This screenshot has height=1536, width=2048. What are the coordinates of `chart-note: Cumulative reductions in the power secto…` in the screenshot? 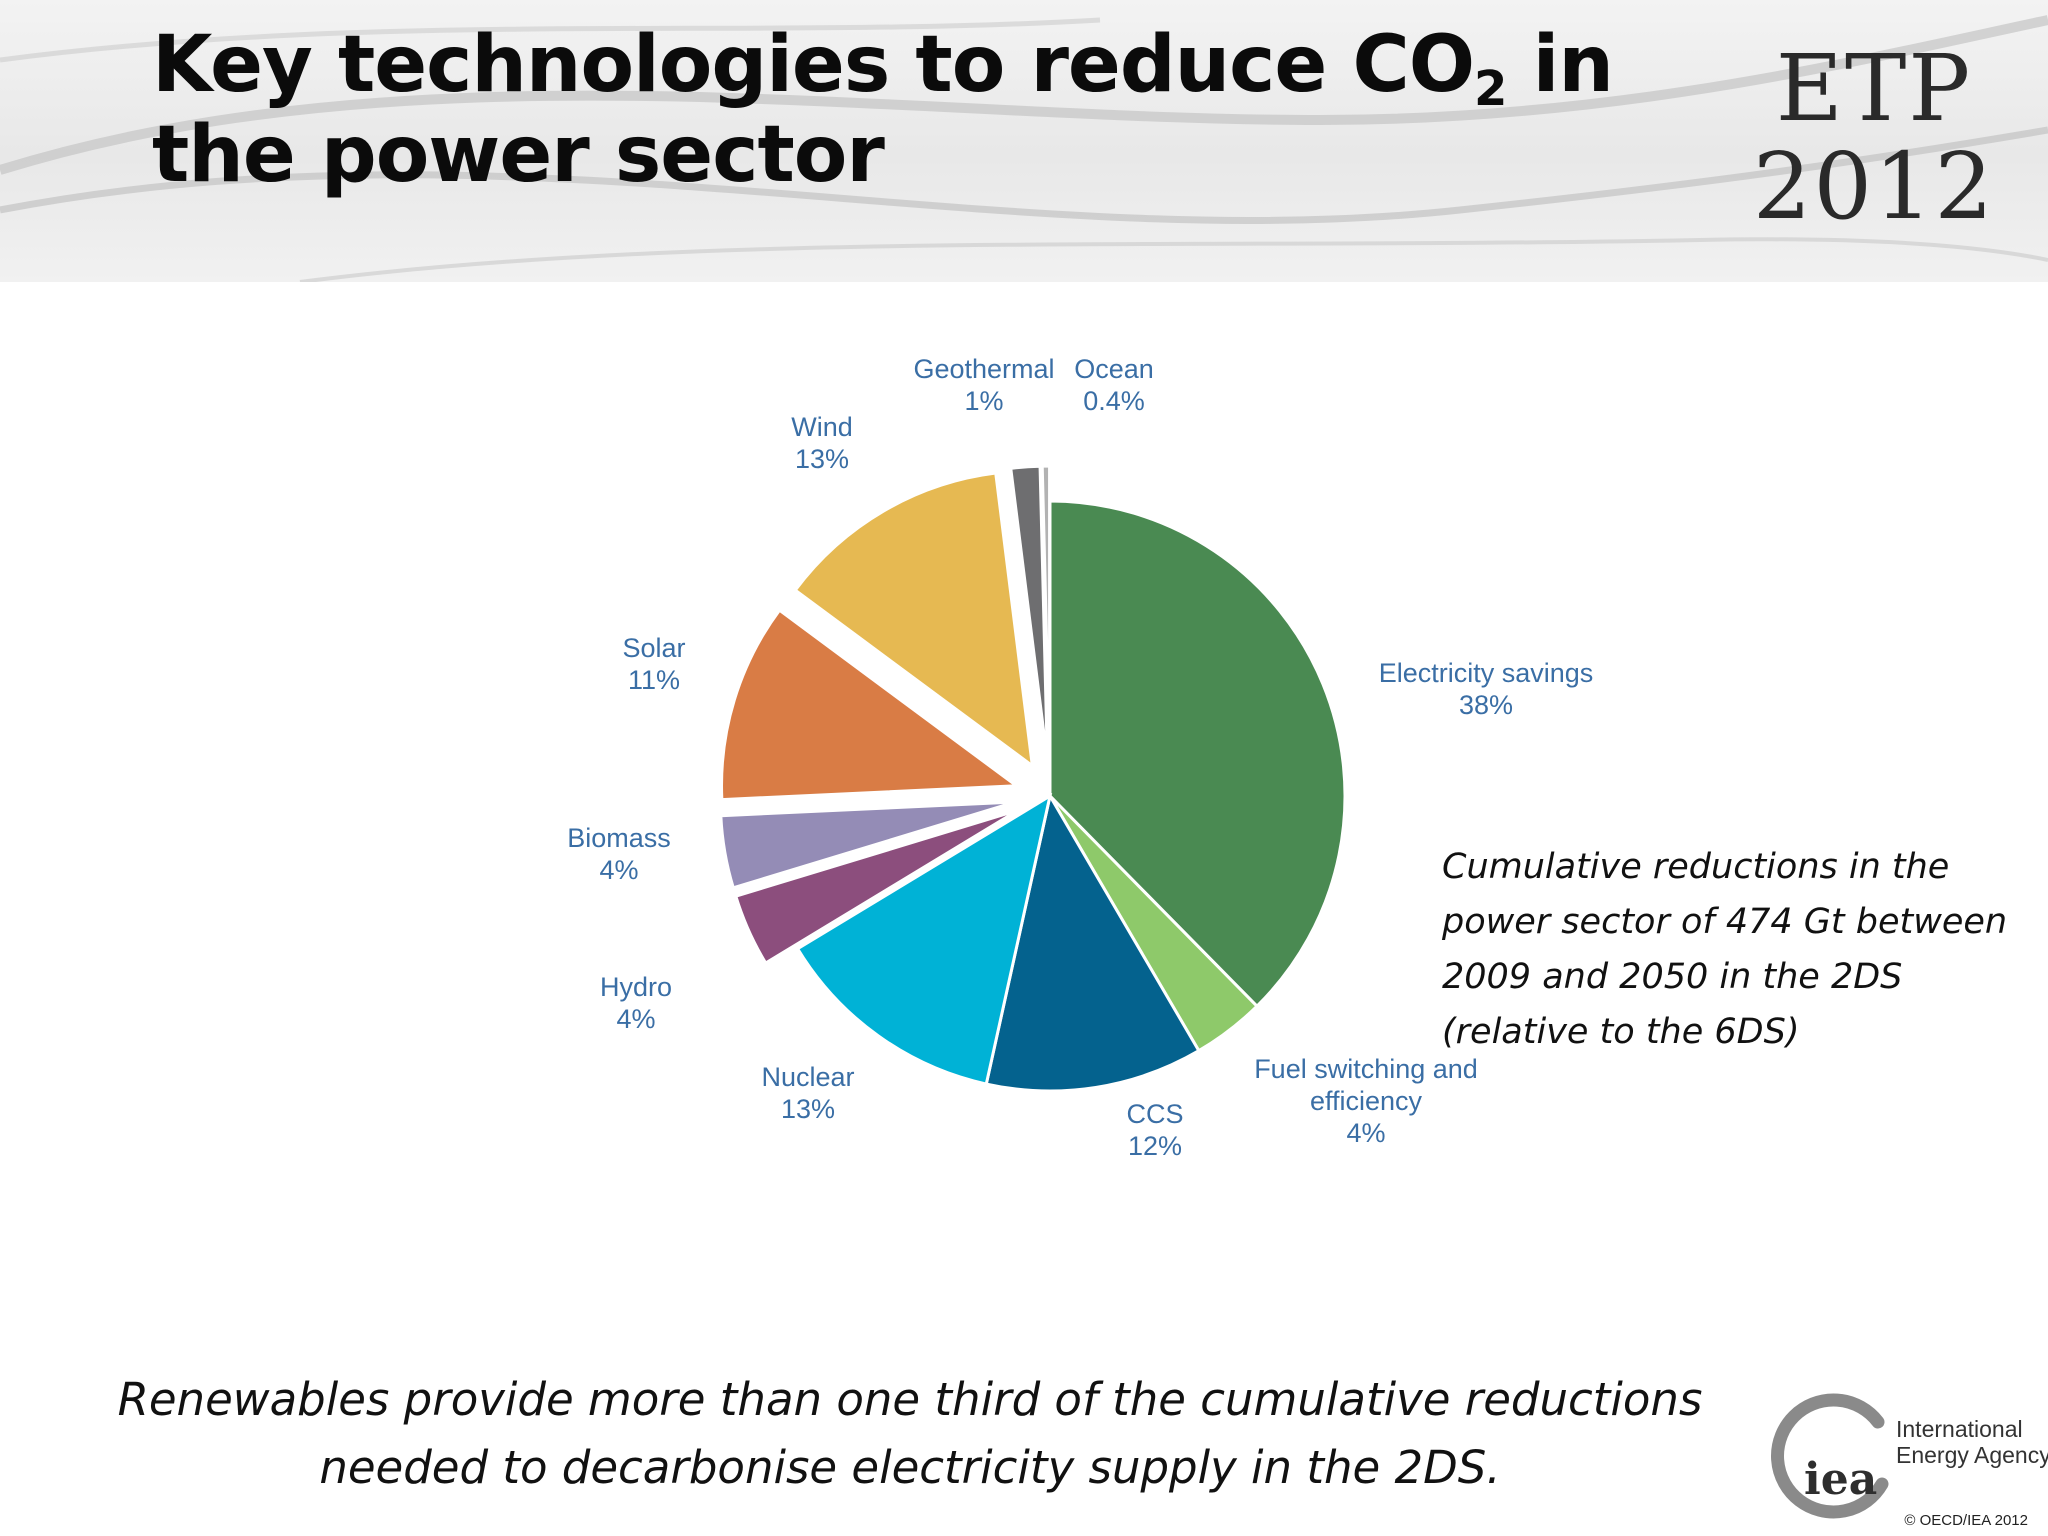 It's located at (1725, 949).